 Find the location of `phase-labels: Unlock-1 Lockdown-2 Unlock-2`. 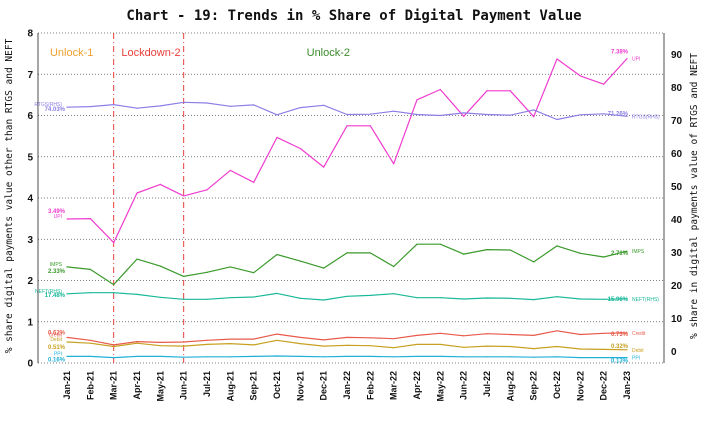

phase-labels: Unlock-1 Lockdown-2 Unlock-2 is located at coordinates (200, 53).